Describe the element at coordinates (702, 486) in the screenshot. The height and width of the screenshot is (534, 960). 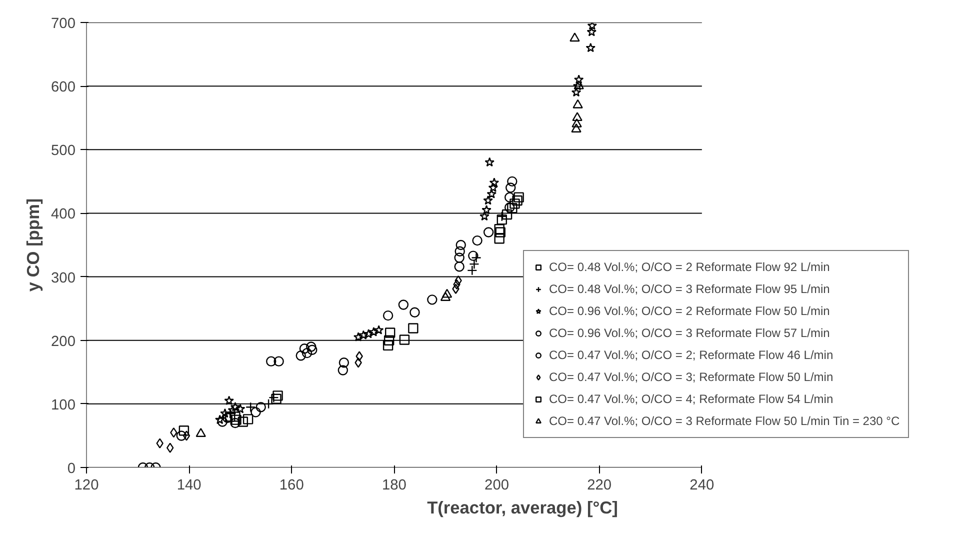
I see `x-tick-label: 240` at that location.